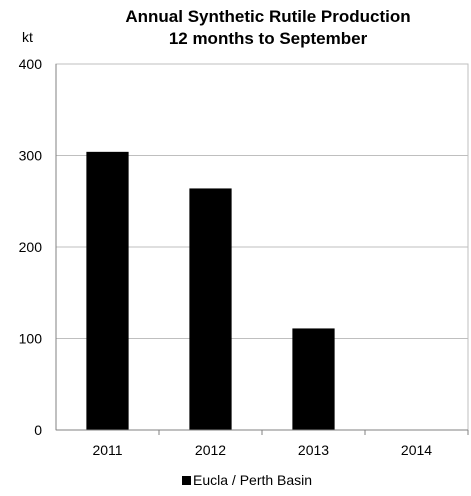 Image resolution: width=471 pixels, height=496 pixels. Describe the element at coordinates (262, 450) in the screenshot. I see `x-tick-labels: 2011 2012 2013 2014` at that location.